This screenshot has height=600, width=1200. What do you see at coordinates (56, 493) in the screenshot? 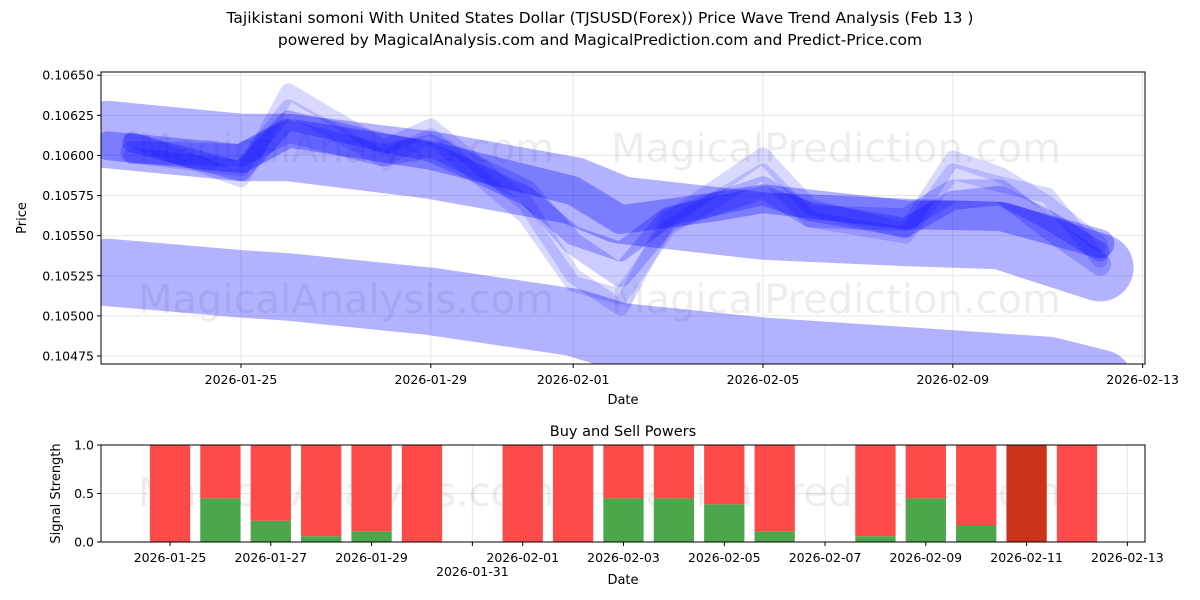
I see `y-axis-label: Signal Strength` at bounding box center [56, 493].